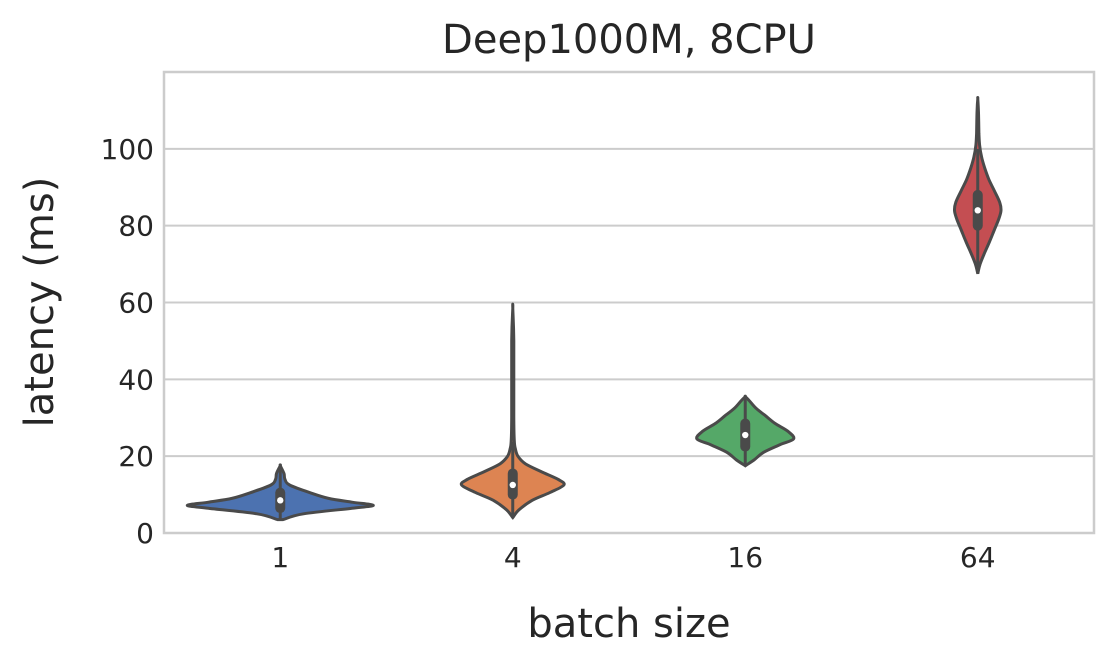 The height and width of the screenshot is (666, 1114). I want to click on y-tick-label: 20, so click(136, 456).